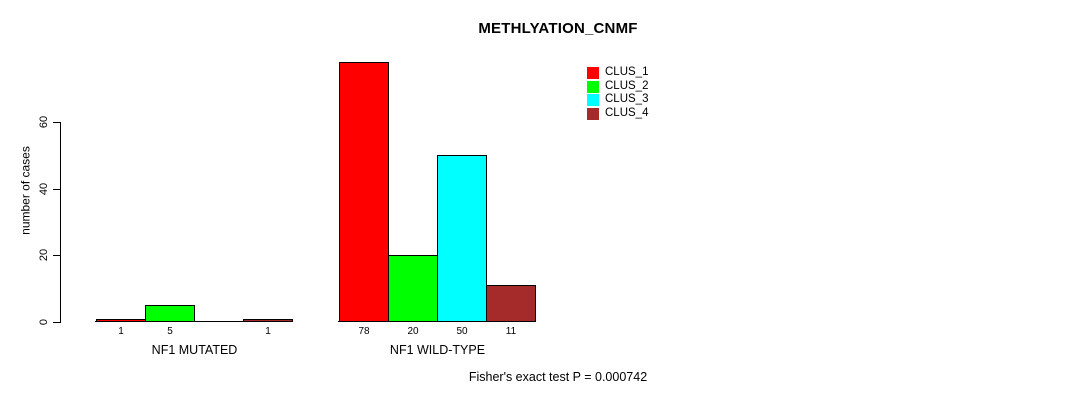 This screenshot has width=1090, height=400. Describe the element at coordinates (511, 331) in the screenshot. I see `bar-value-label: 11` at that location.